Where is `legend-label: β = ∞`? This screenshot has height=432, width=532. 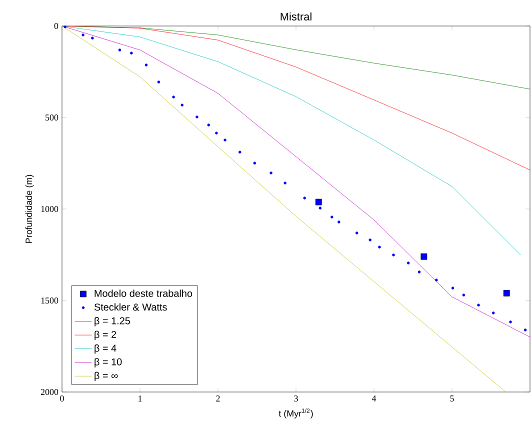
legend-label: β = ∞ is located at coordinates (106, 377).